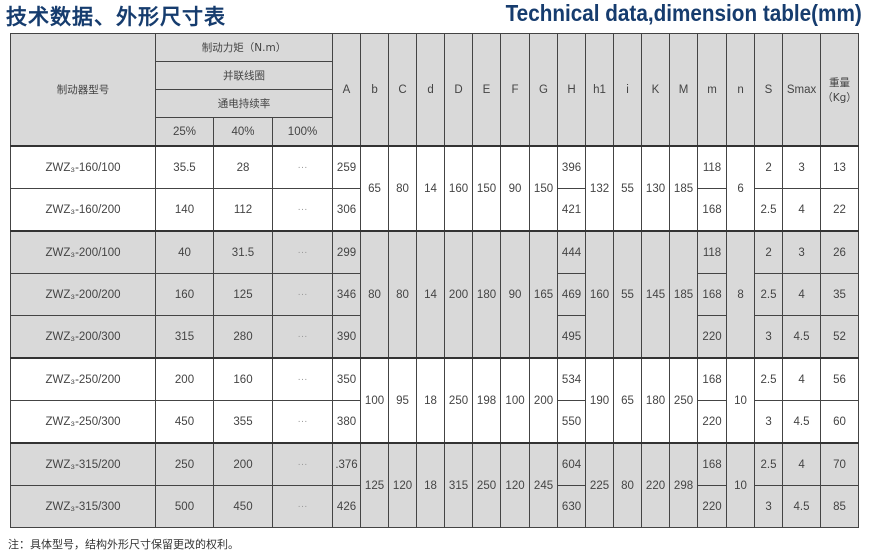 This screenshot has height=556, width=870. Describe the element at coordinates (684, 400) in the screenshot. I see `cell-m: 250` at that location.